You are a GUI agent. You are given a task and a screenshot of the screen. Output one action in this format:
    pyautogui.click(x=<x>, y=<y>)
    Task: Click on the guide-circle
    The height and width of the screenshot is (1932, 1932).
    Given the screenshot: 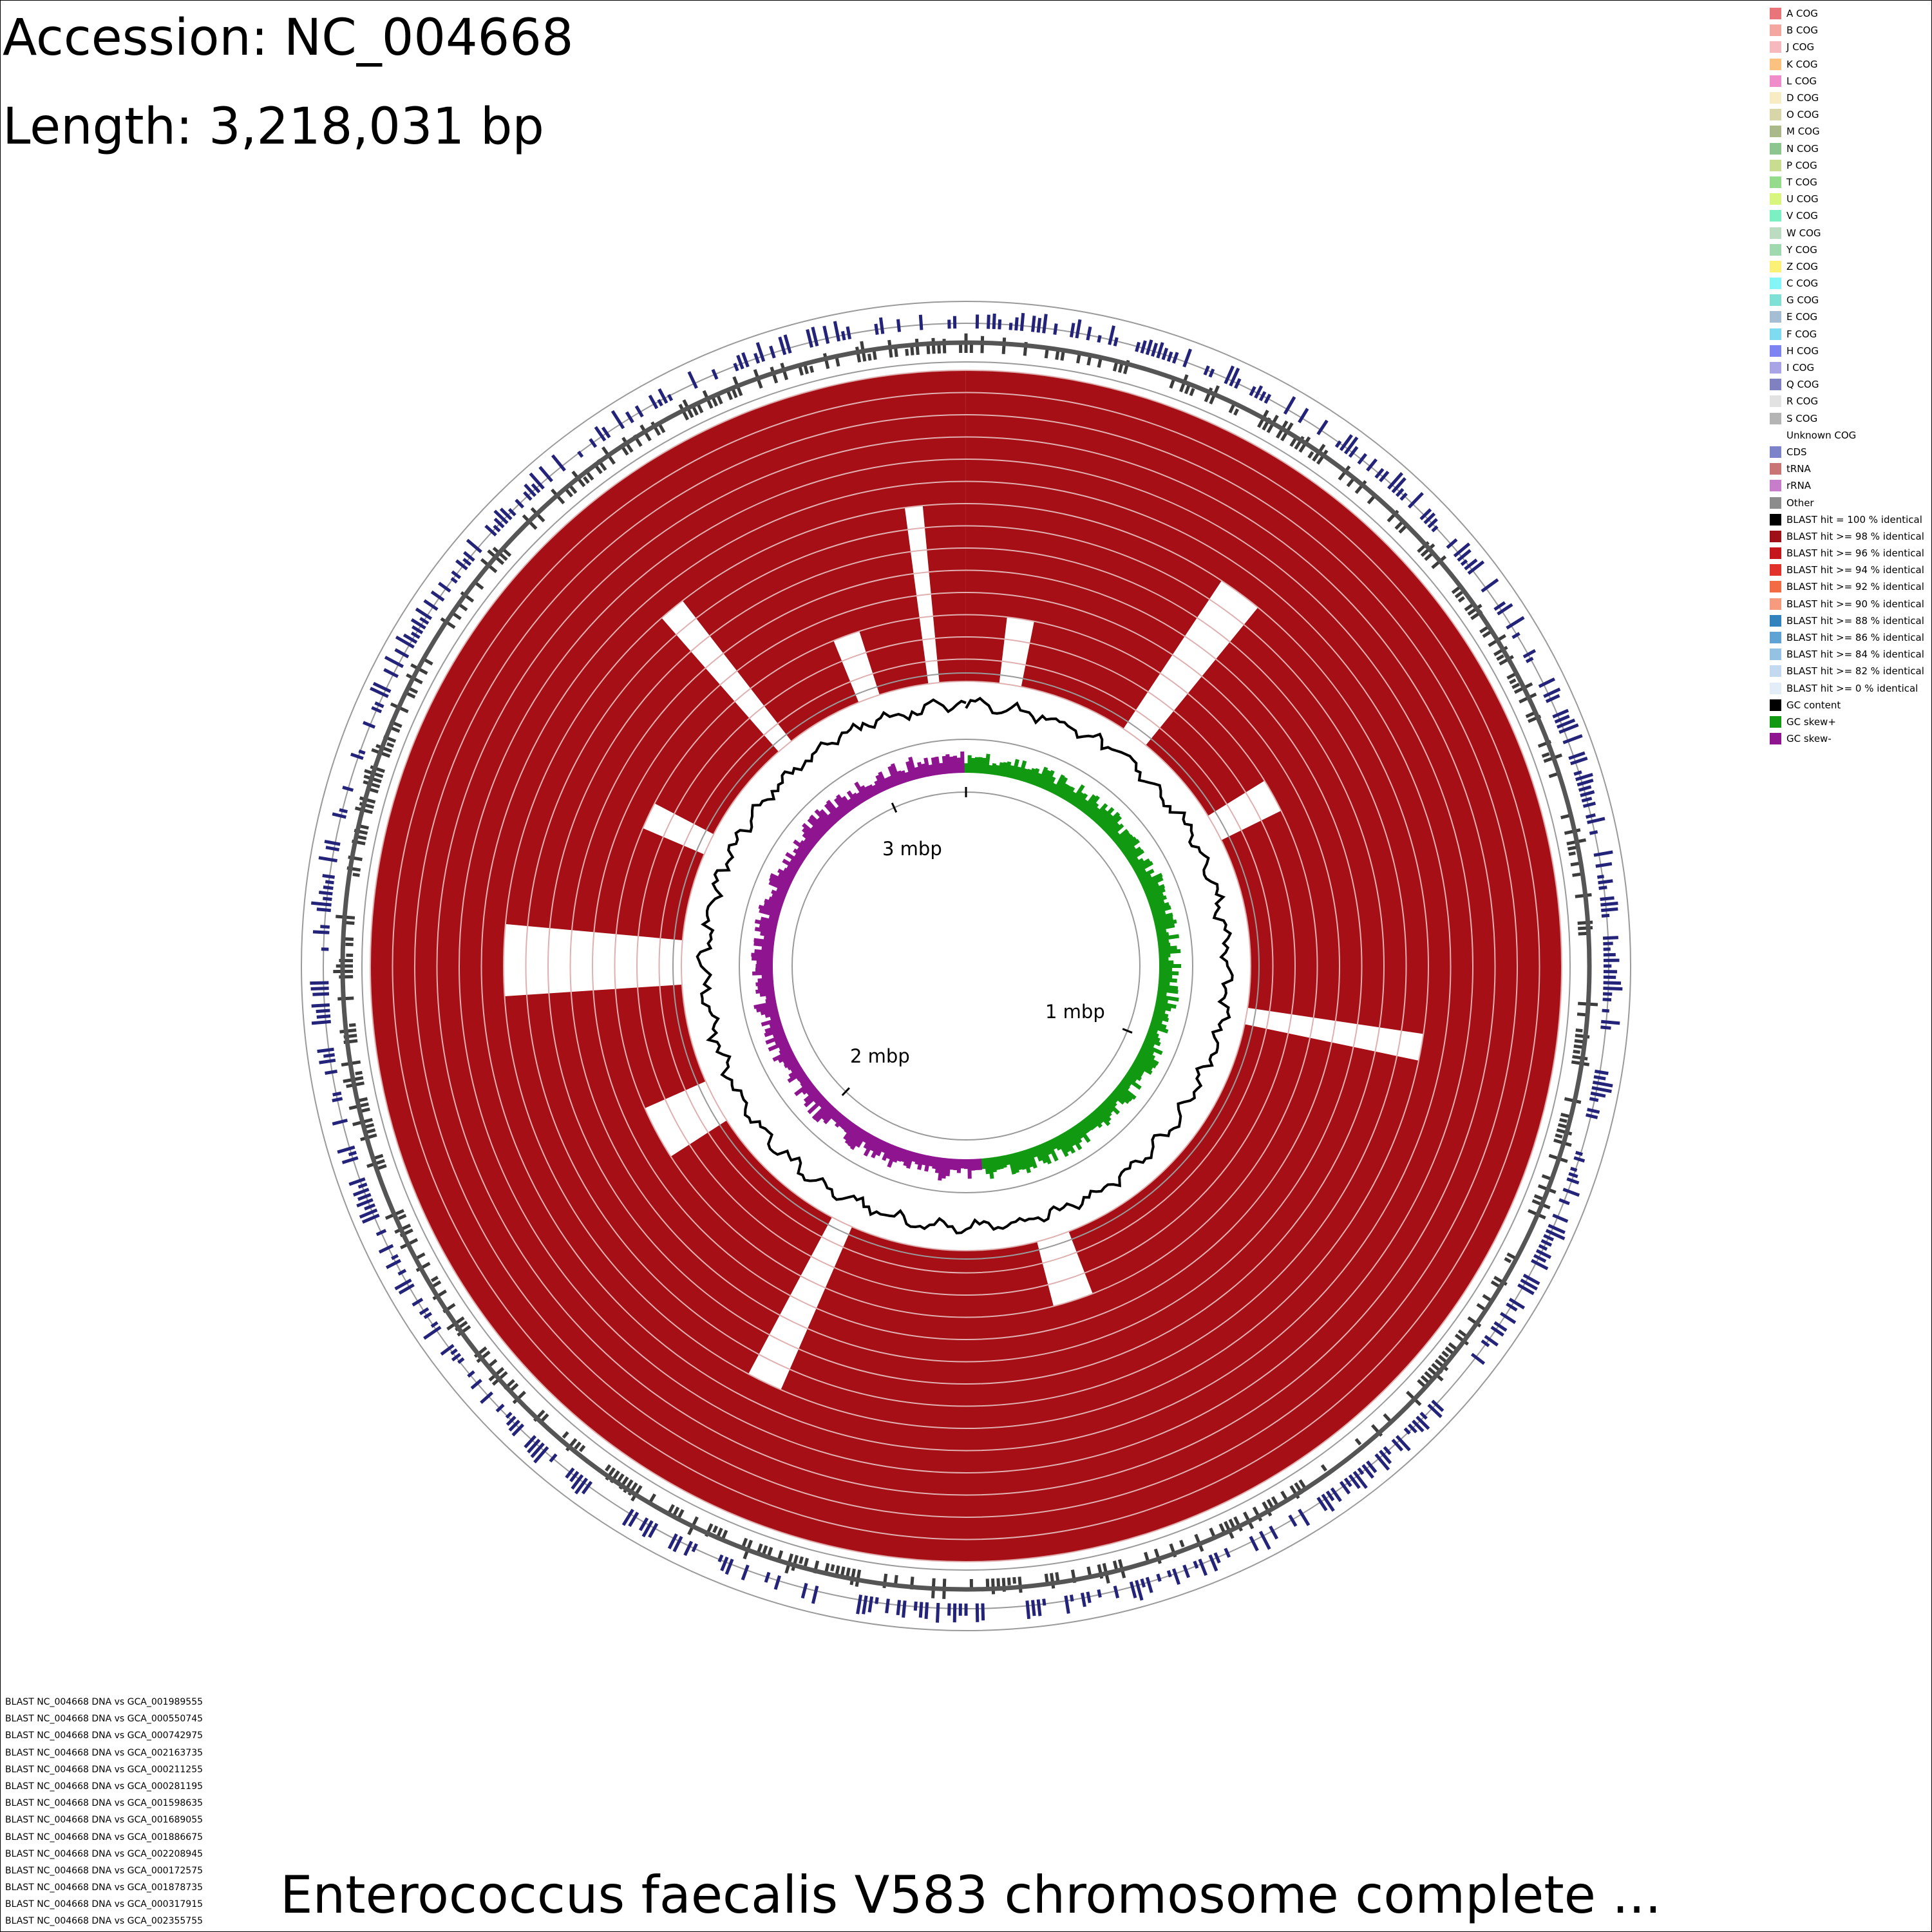 What is the action you would take?
    pyautogui.click(x=966, y=966)
    